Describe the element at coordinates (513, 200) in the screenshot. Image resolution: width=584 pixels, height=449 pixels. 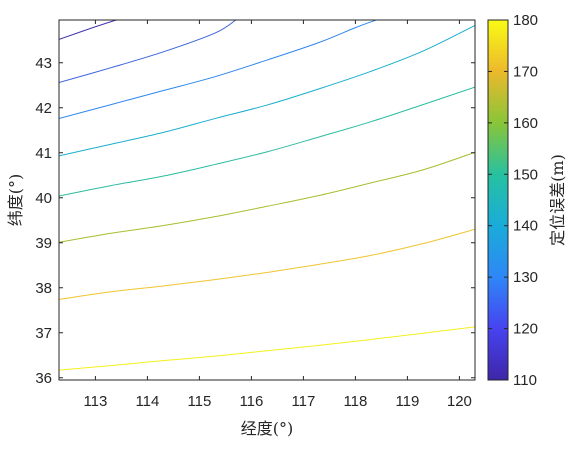
I see `colorbar-ticks: 110 120 130 140 150 160 170 180` at that location.